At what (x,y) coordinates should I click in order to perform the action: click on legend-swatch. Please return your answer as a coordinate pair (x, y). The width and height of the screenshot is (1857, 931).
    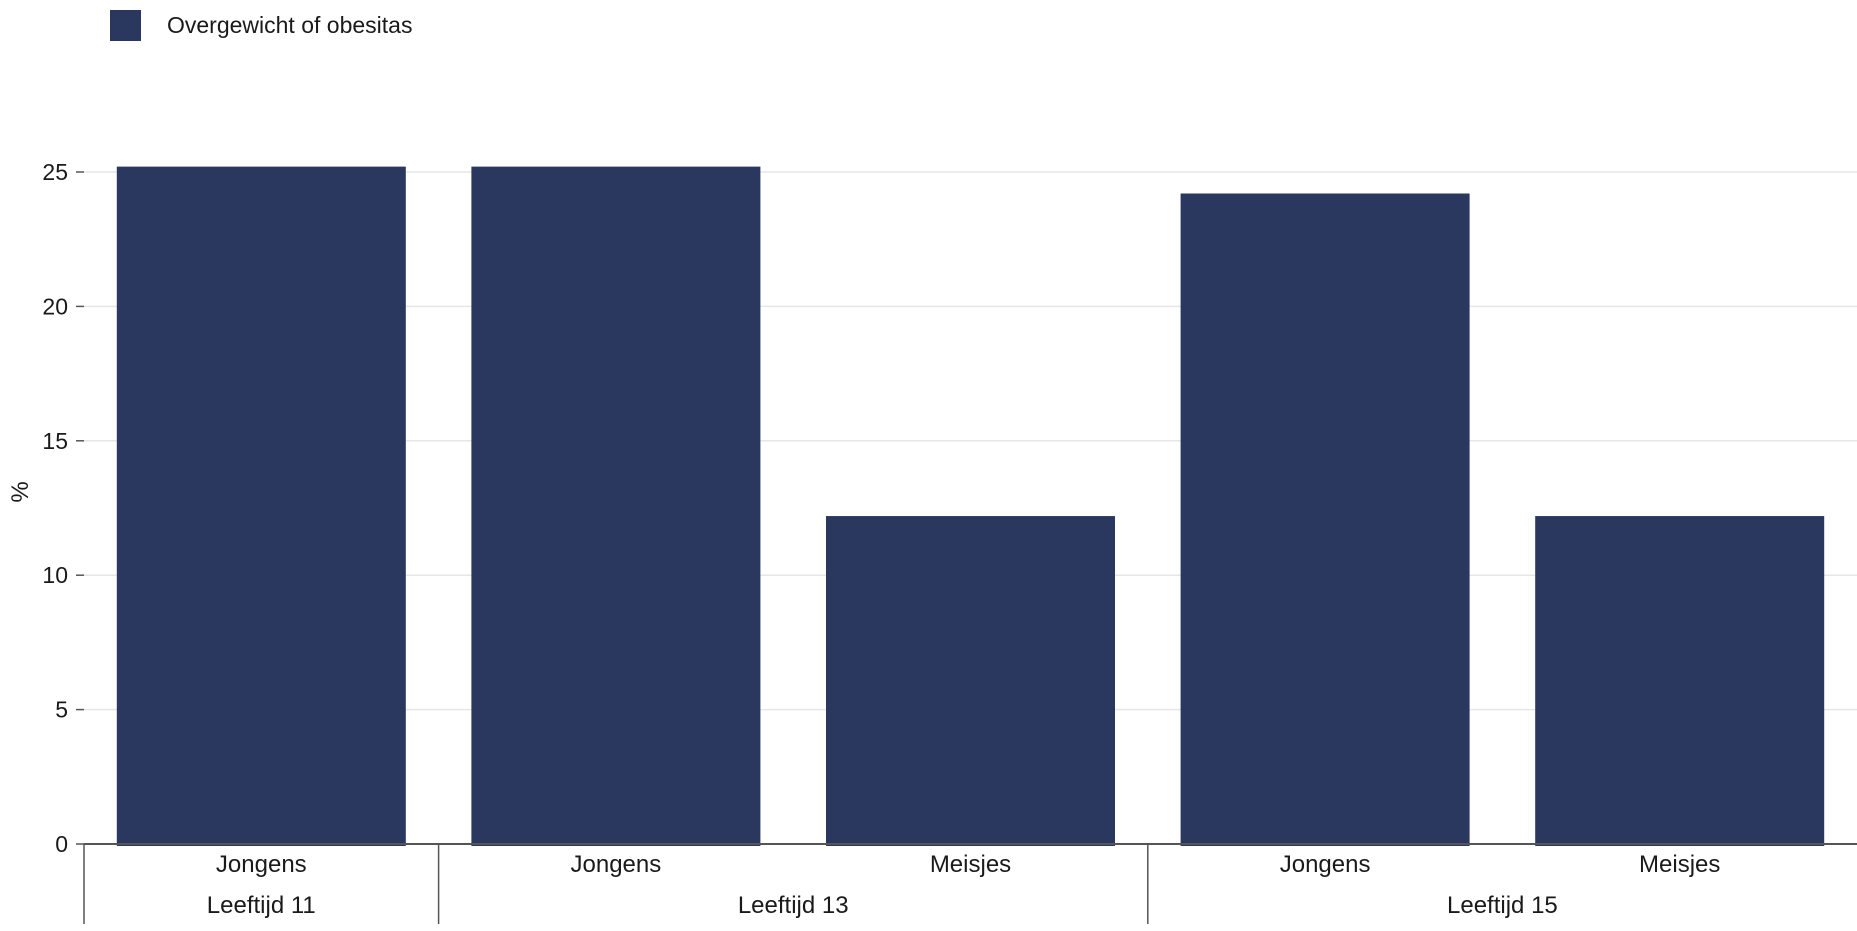
    Looking at the image, I should click on (125, 25).